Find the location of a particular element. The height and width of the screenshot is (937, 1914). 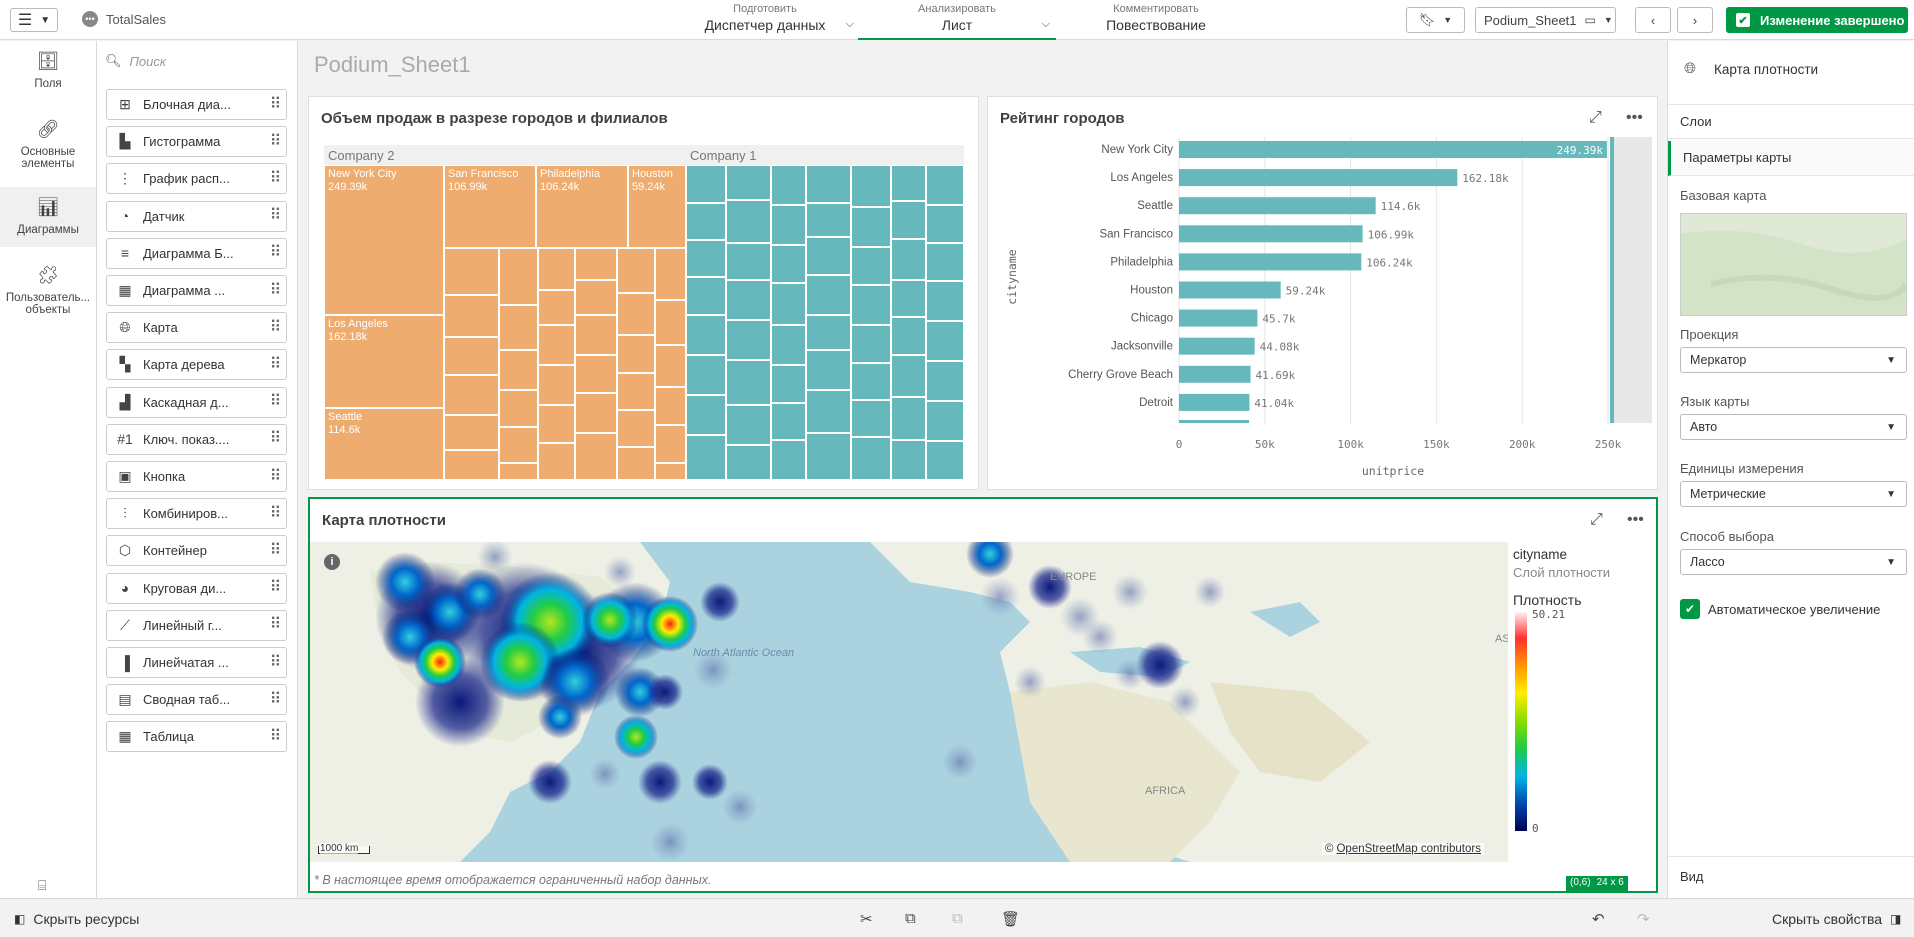

variables-icon: ⌸ is located at coordinates (42, 885).